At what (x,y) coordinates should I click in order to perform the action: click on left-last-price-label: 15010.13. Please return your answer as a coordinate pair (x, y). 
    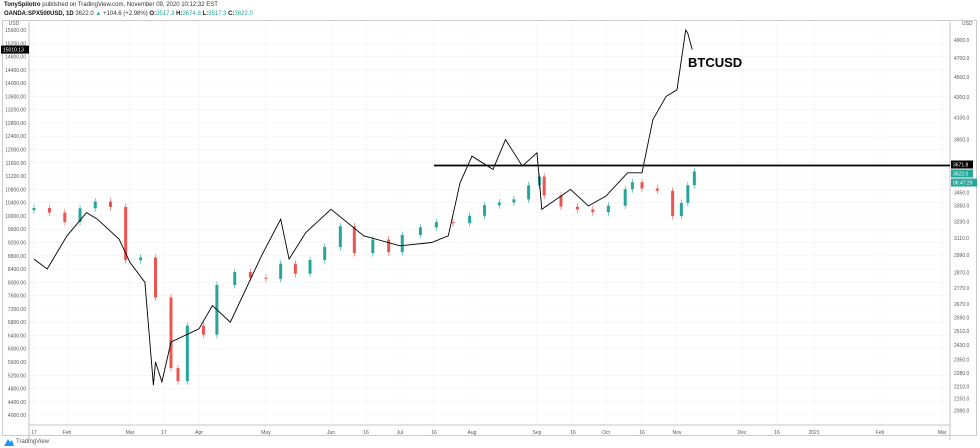
    Looking at the image, I should click on (13, 51).